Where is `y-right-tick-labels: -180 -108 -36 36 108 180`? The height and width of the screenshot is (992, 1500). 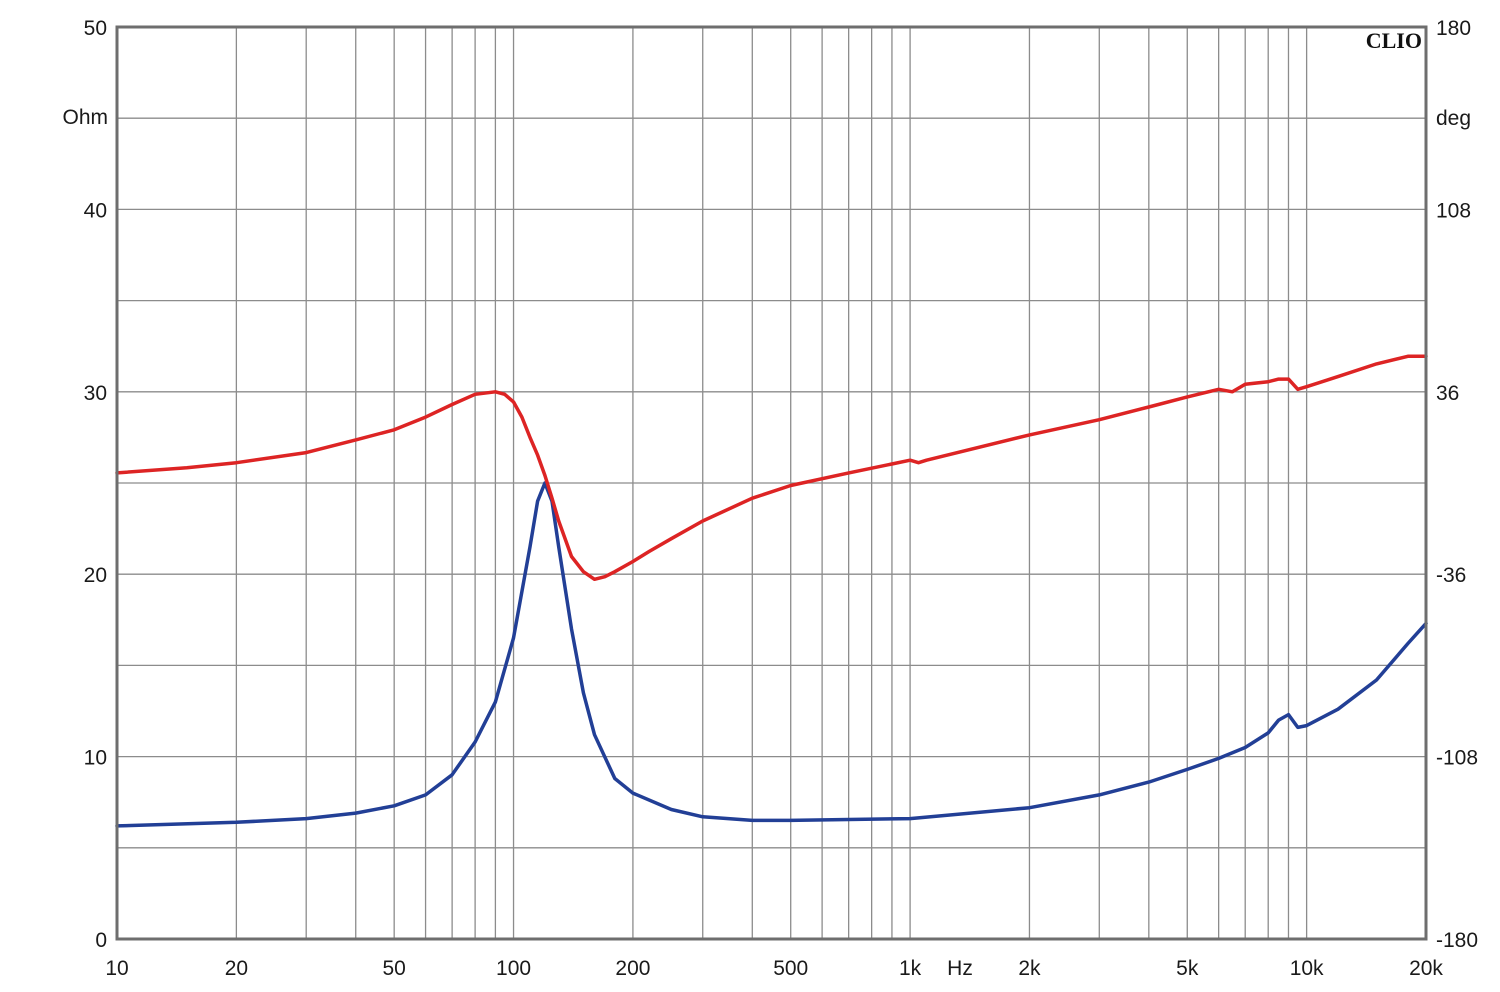
y-right-tick-labels: -180 -108 -36 36 108 180 is located at coordinates (1457, 484).